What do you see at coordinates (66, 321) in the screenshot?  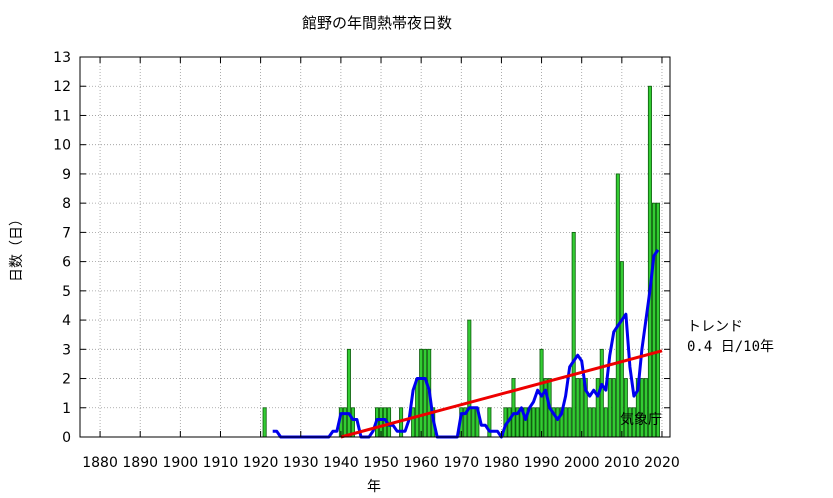 I see `y-tick-label: 4` at bounding box center [66, 321].